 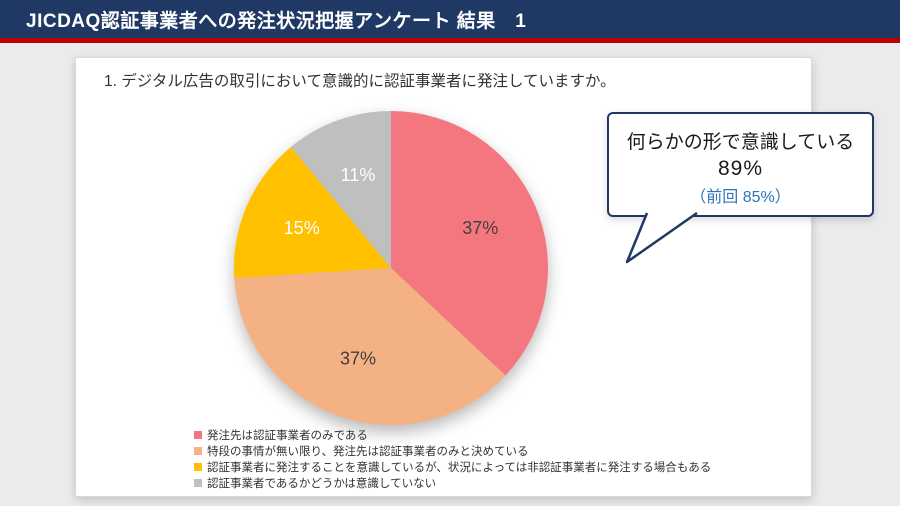 What do you see at coordinates (368, 451) in the screenshot?
I see `legend-label: 特段の事情が無い限り、発注先は認証事業者のみと決めている` at bounding box center [368, 451].